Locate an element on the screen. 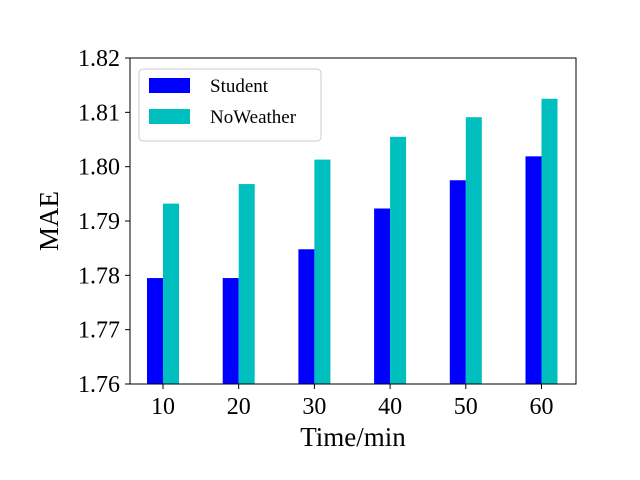 The image size is (640, 480). x-tick-label: 30 is located at coordinates (314, 407).